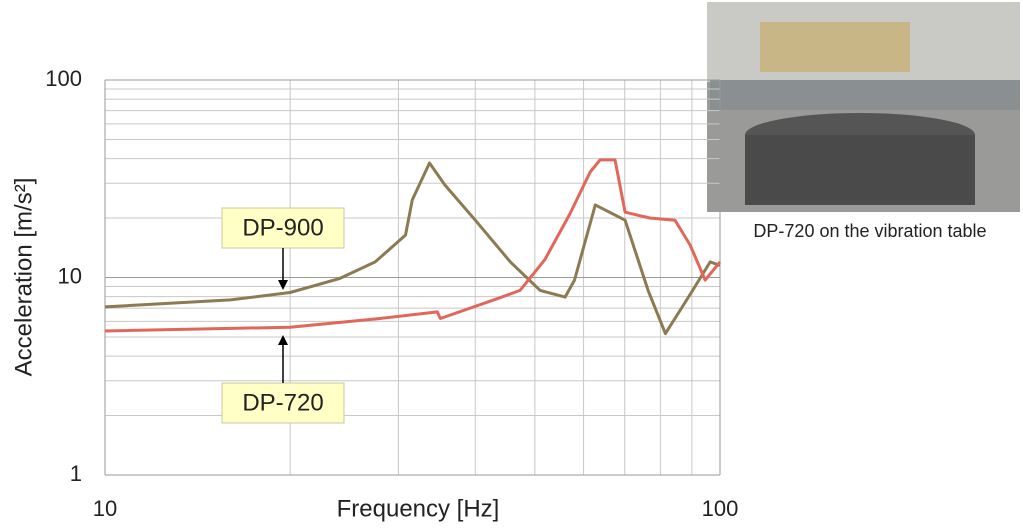 Image resolution: width=1023 pixels, height=528 pixels. I want to click on photo-device, so click(835, 47).